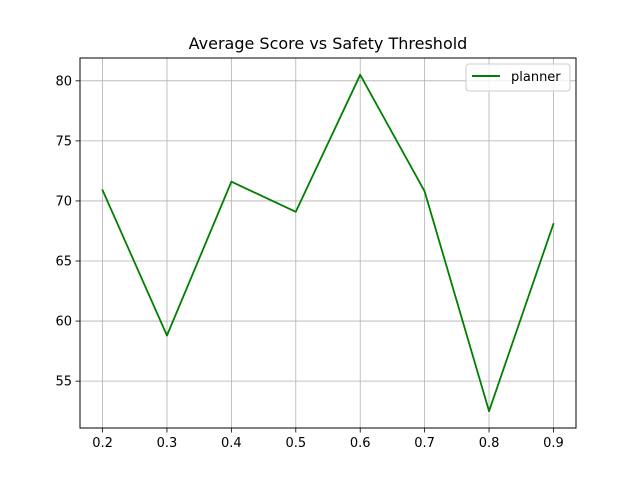 This screenshot has height=480, width=640. Describe the element at coordinates (67, 232) in the screenshot. I see `y-axis: 55 60 65 70 75 80` at that location.